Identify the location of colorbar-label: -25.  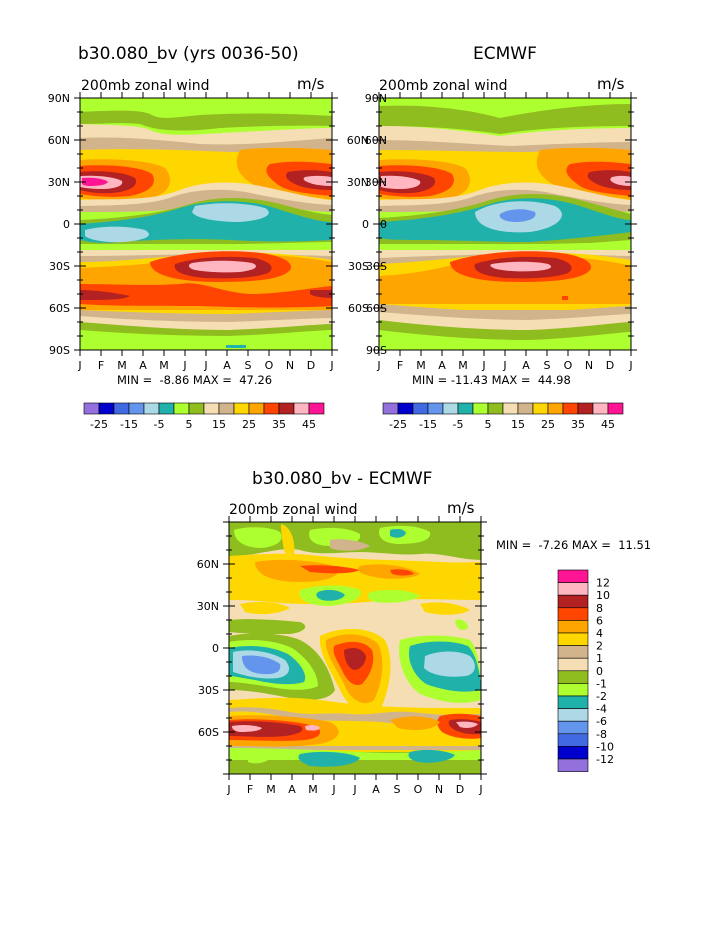
(99, 424).